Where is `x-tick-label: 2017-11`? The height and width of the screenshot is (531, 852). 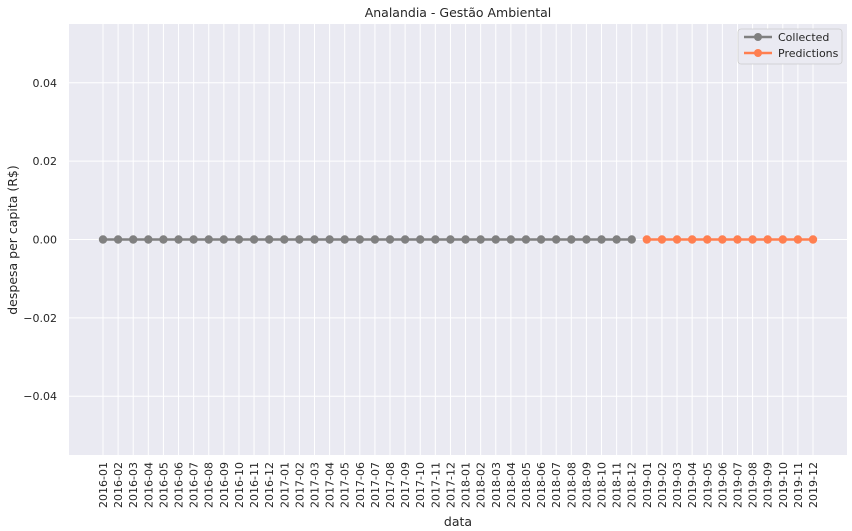
x-tick-label: 2017-11 is located at coordinates (435, 485).